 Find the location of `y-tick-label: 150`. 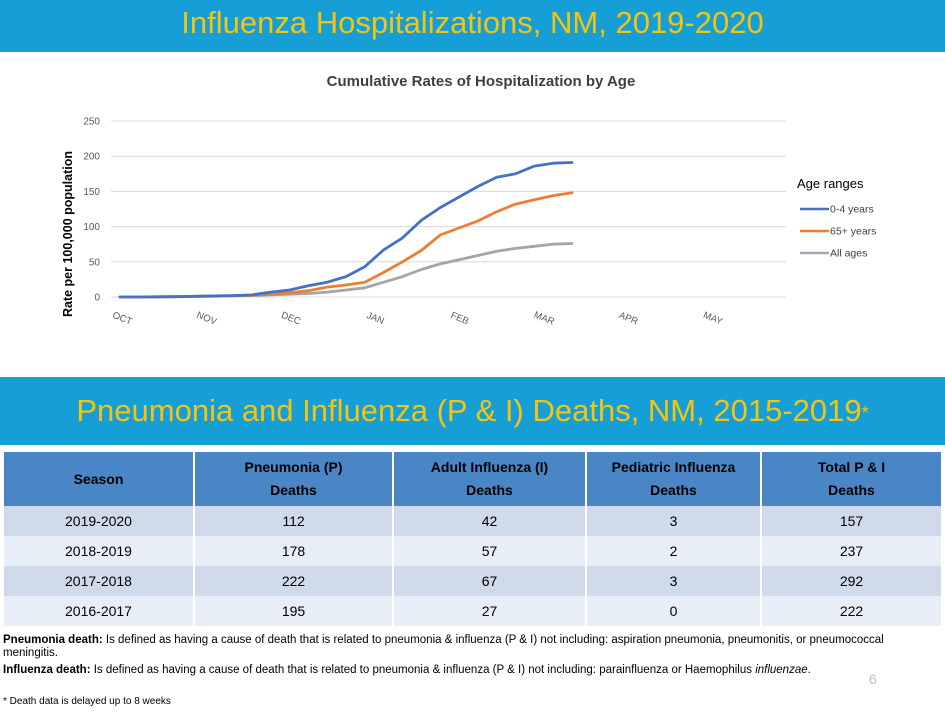

y-tick-label: 150 is located at coordinates (91, 192).